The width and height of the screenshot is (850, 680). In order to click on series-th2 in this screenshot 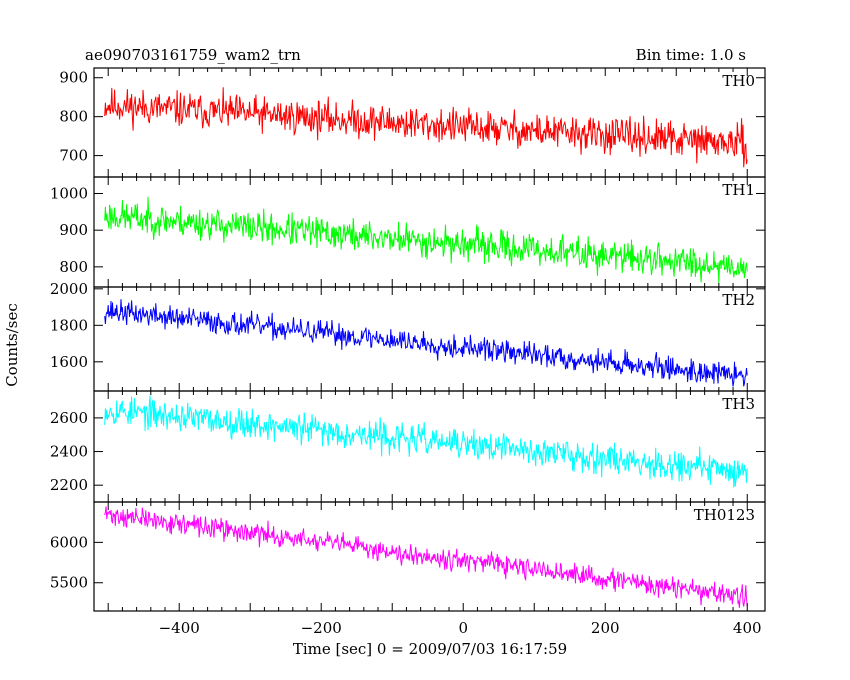, I will do `click(426, 343)`.